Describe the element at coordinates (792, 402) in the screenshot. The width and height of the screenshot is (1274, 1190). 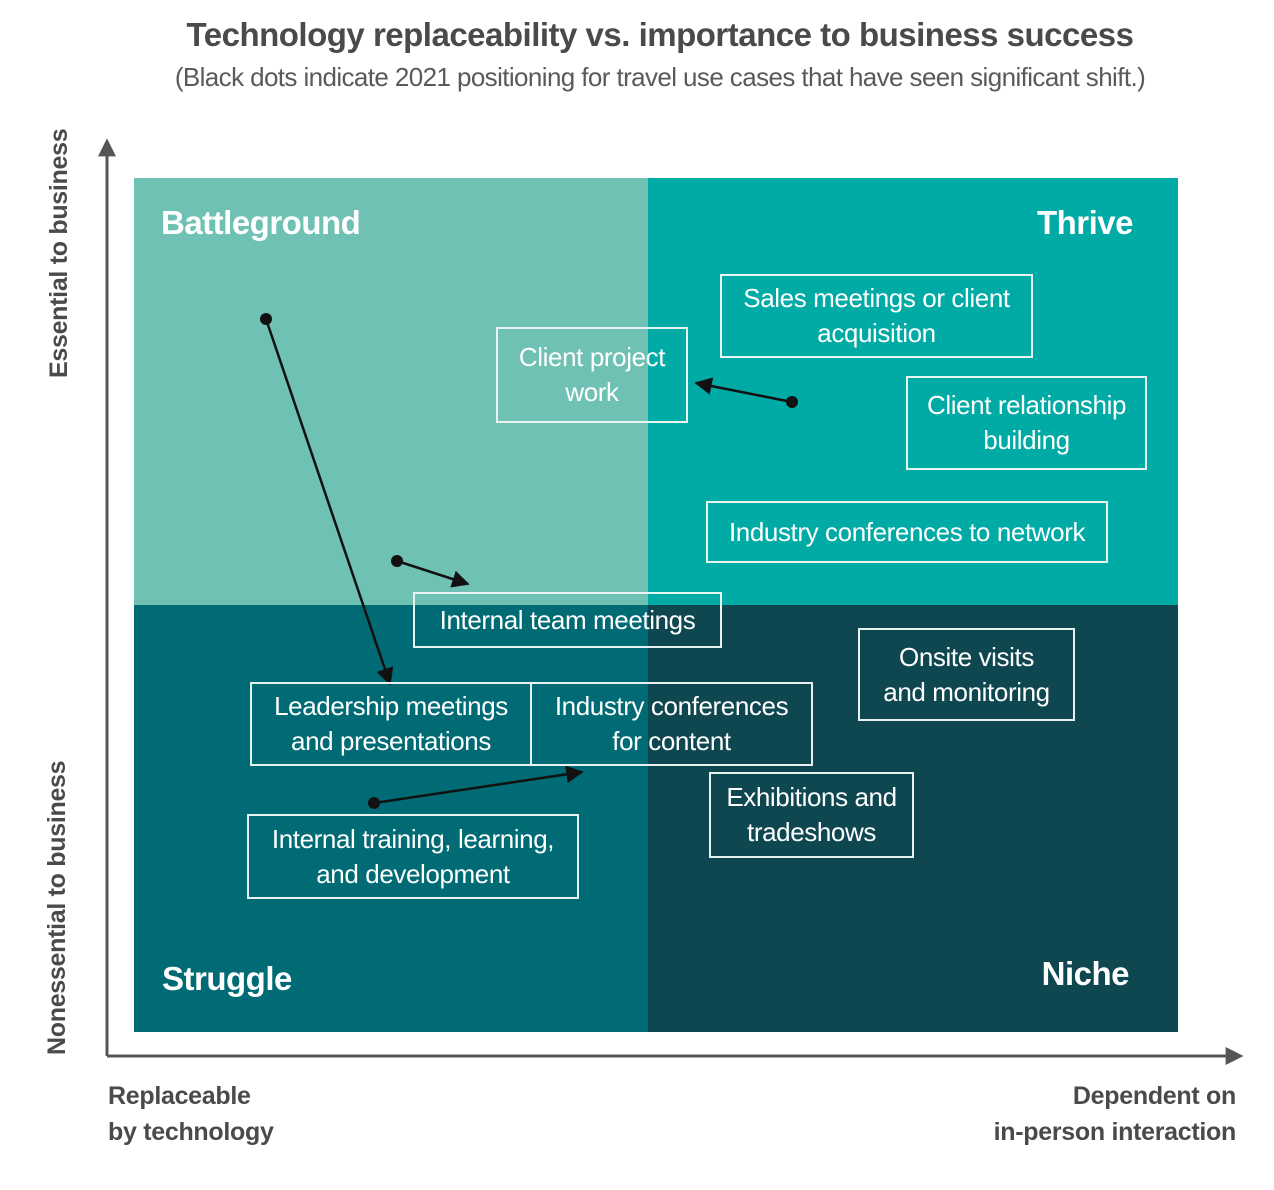
I see `shift-dot-client-project` at that location.